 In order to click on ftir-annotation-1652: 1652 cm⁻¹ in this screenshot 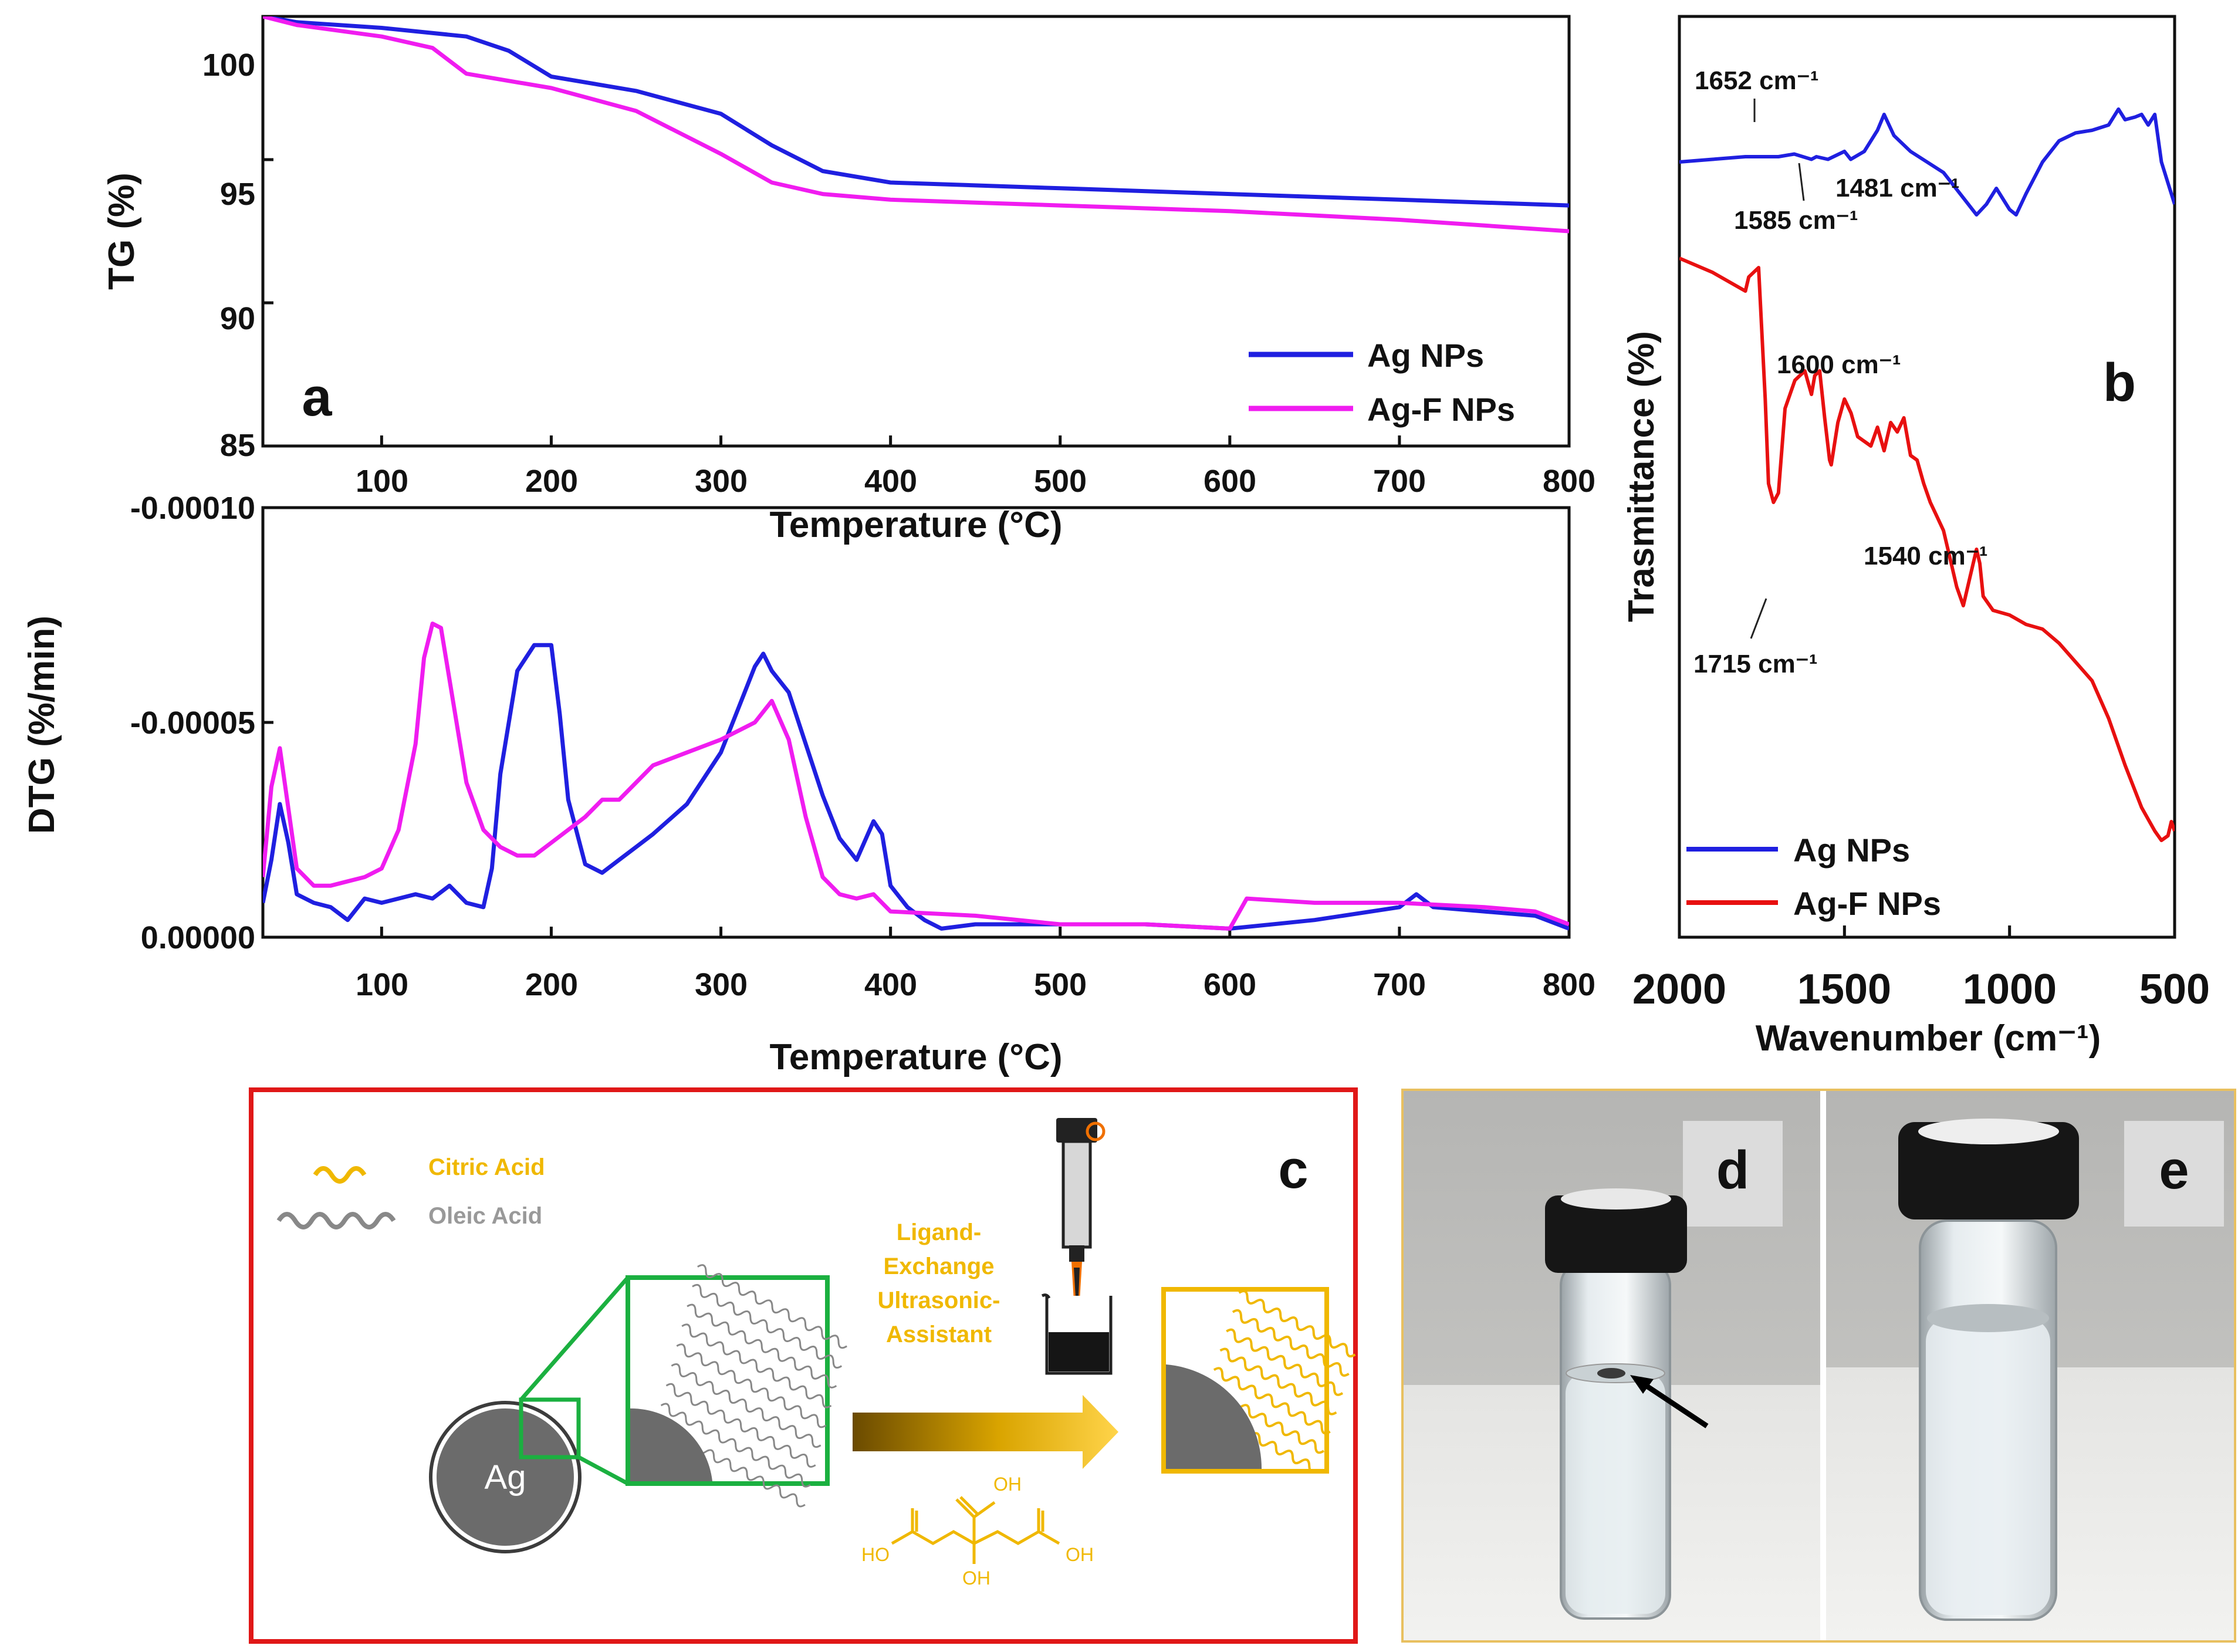, I will do `click(1757, 80)`.